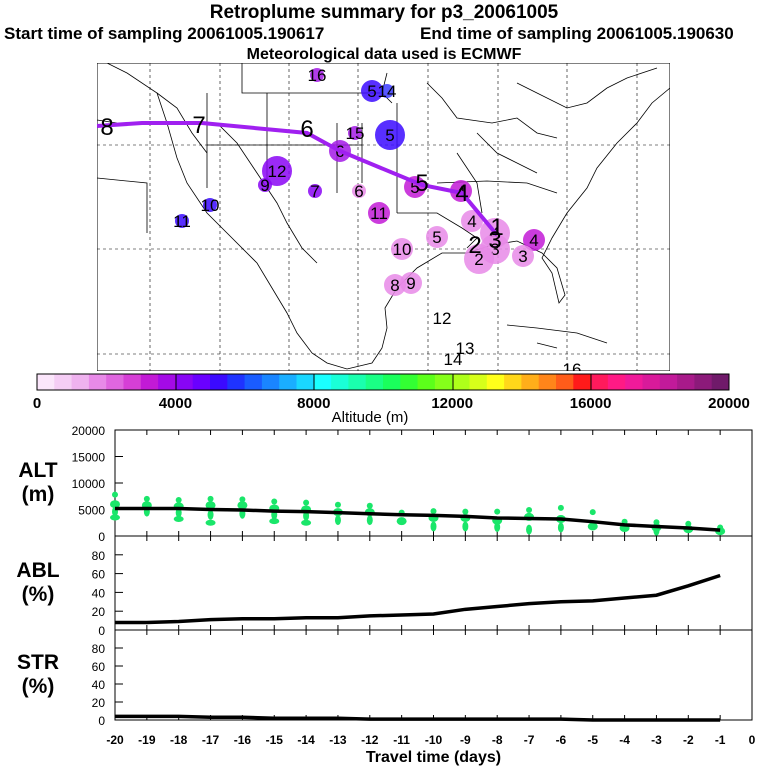 The height and width of the screenshot is (768, 768). I want to click on plume-cluster-label: 4, so click(471, 221).